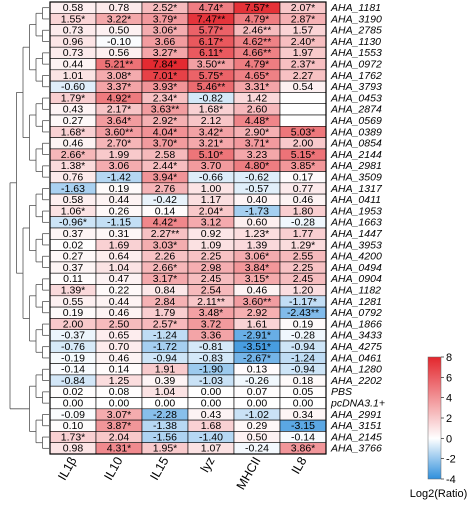  I want to click on cell-value: 2.55, so click(303, 257).